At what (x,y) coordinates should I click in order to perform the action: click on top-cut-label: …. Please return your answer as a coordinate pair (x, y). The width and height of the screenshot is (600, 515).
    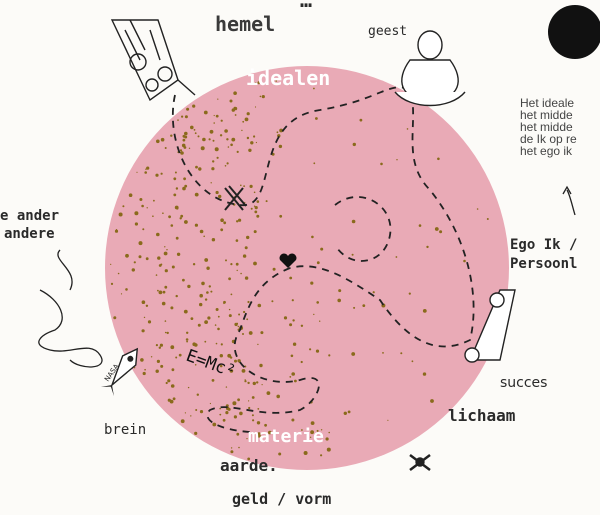
    Looking at the image, I should click on (306, 6).